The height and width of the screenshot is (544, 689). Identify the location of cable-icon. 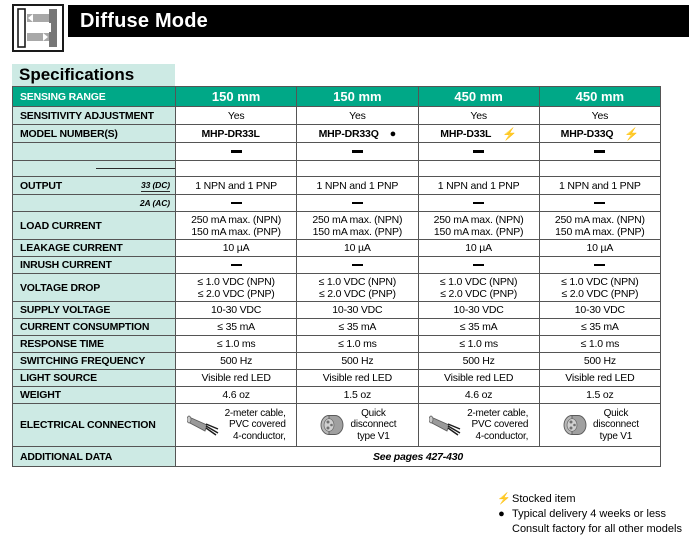
(202, 425).